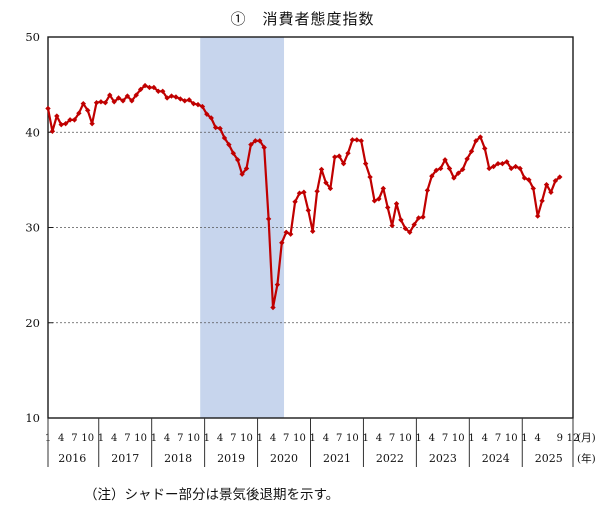 The image size is (605, 516). What do you see at coordinates (178, 458) in the screenshot?
I see `x-year-label: 2018` at bounding box center [178, 458].